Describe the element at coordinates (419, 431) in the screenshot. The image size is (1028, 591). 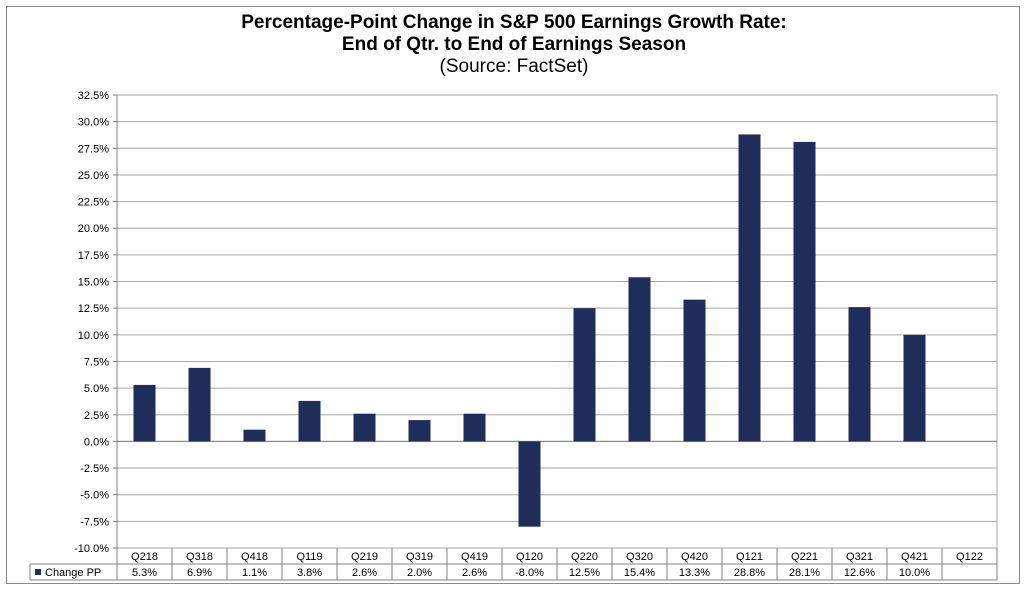
I see `bar-q319` at that location.